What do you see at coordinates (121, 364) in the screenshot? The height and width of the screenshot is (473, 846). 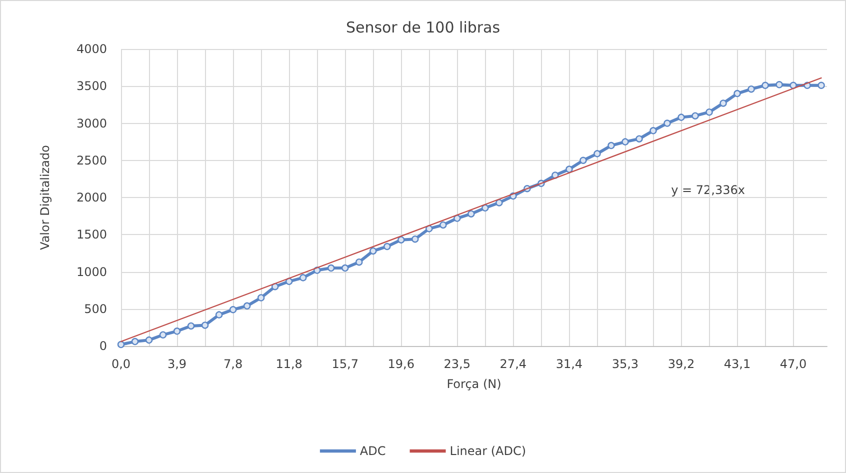 I see `x-tick-label: 0,0` at bounding box center [121, 364].